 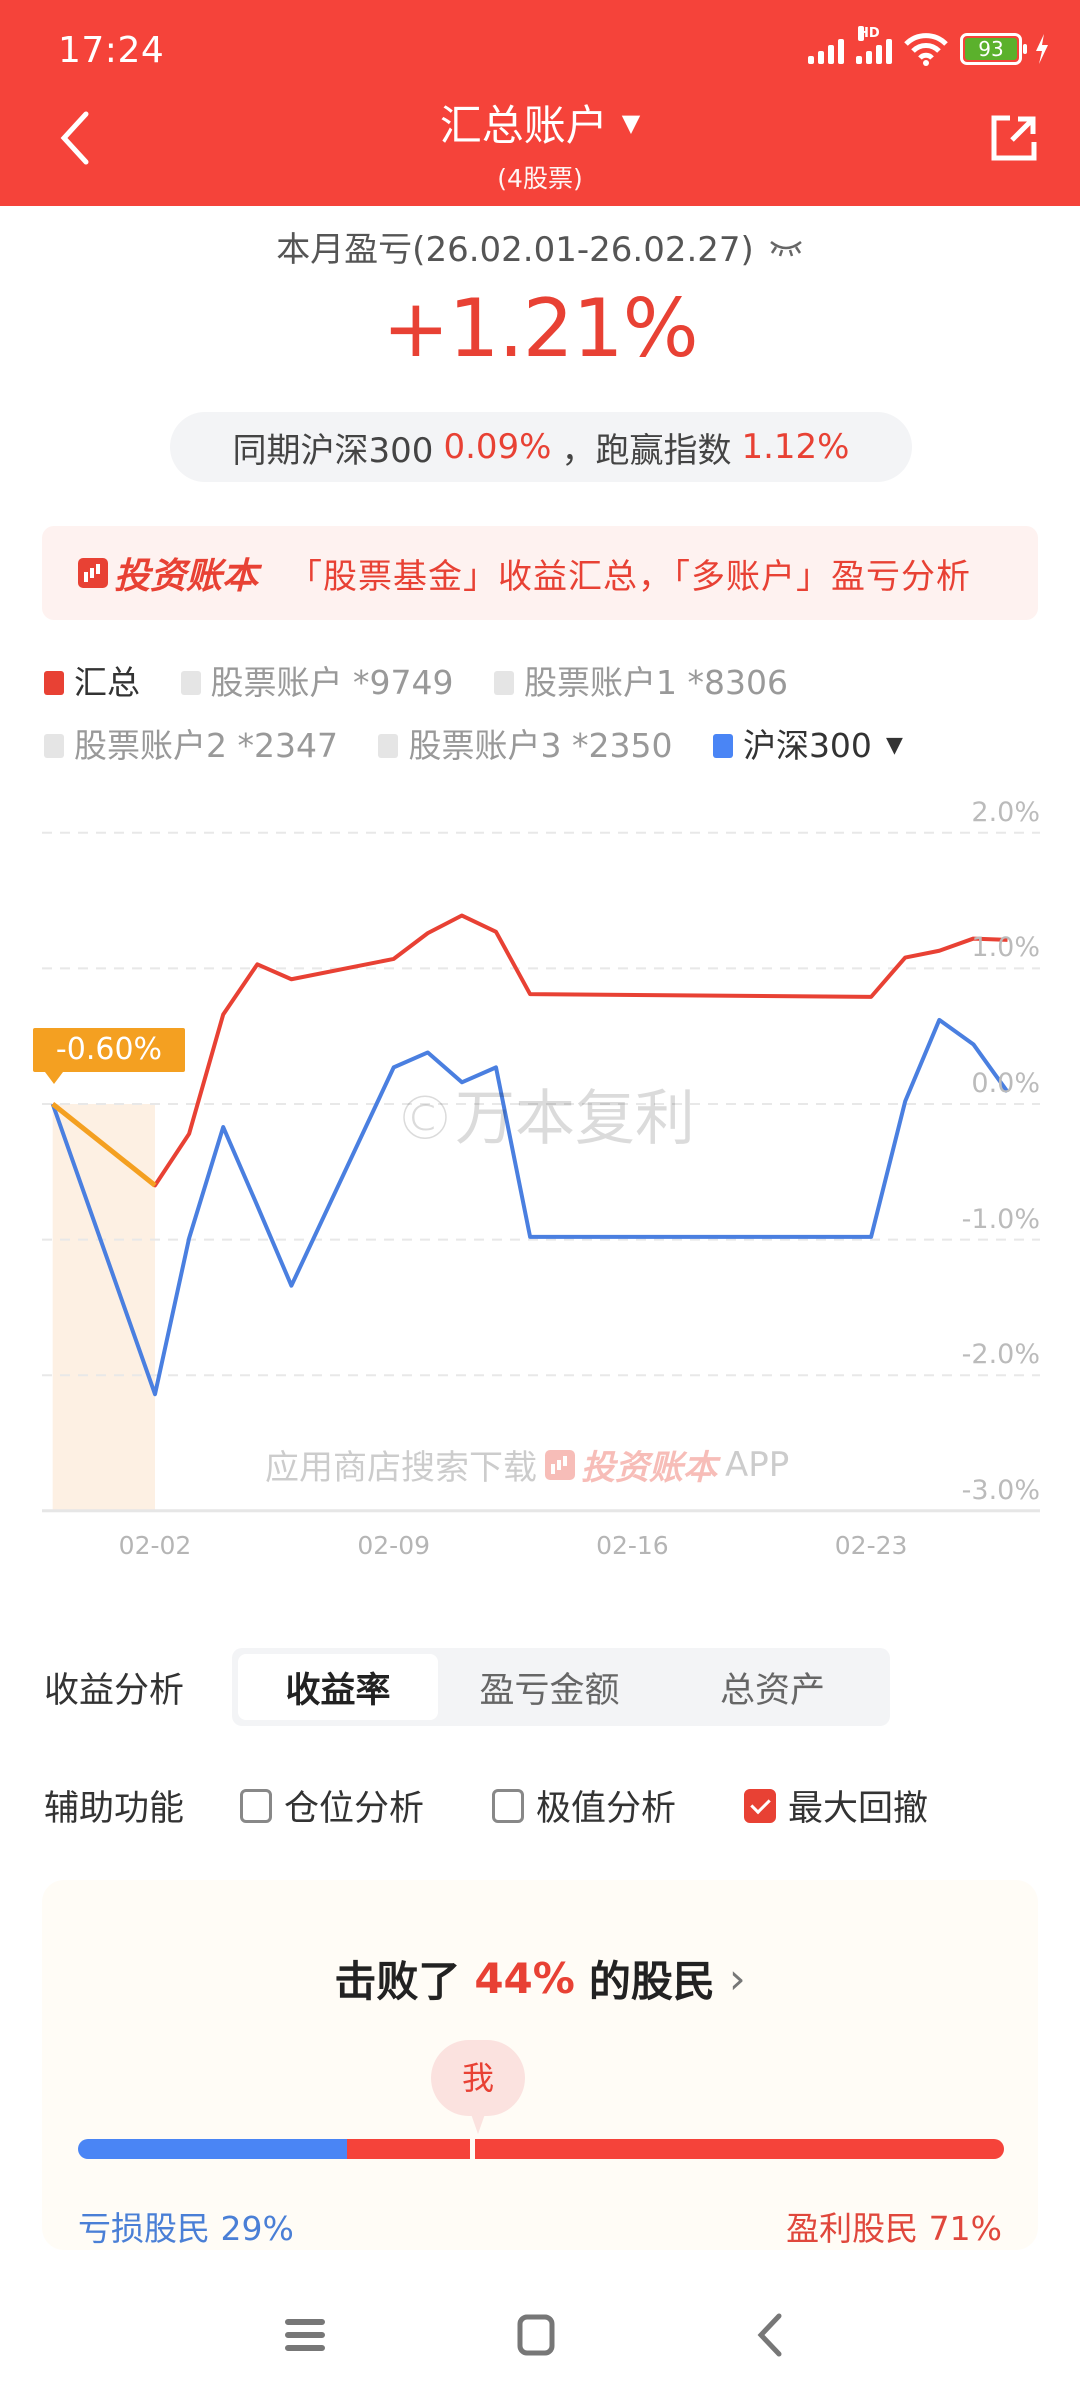 I want to click on y-tick-label: -1.0%, so click(x=1000, y=1219).